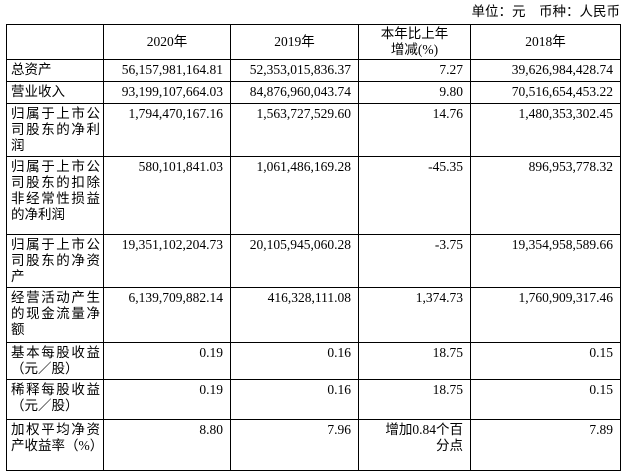  What do you see at coordinates (55, 315) in the screenshot?
I see `metric-label: 经营活动产生的现金流量净额` at bounding box center [55, 315].